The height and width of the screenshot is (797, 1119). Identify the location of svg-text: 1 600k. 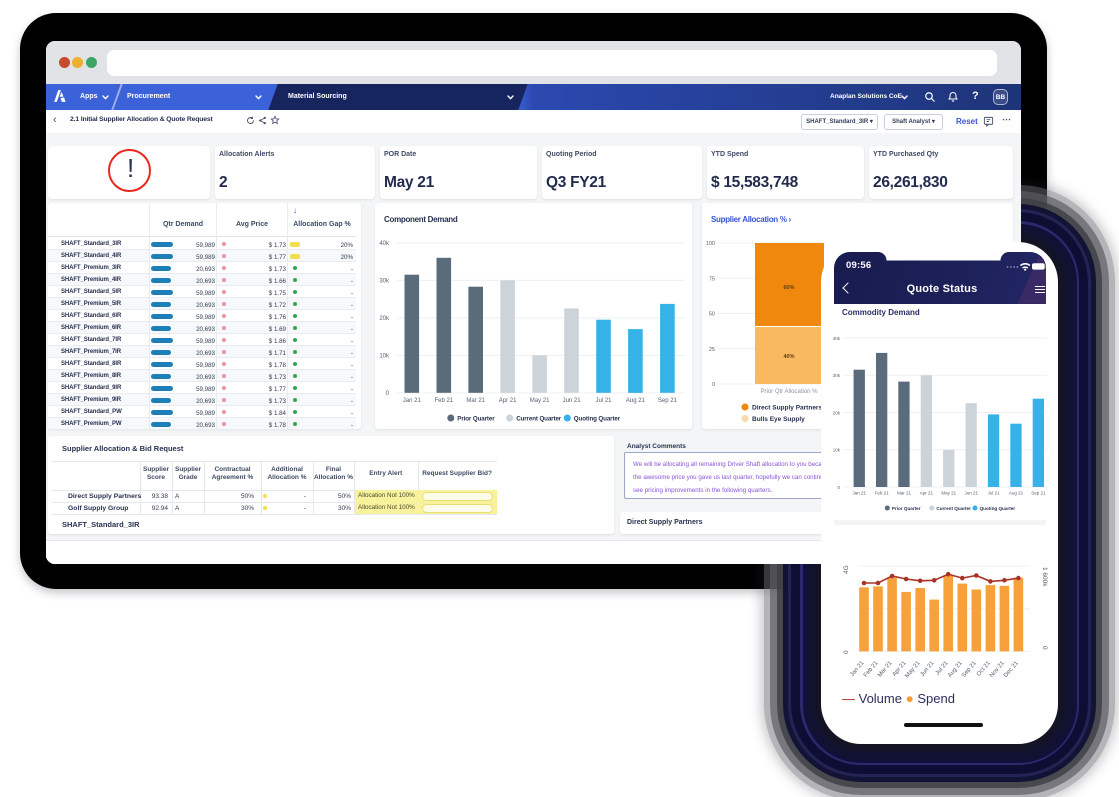
(1044, 577).